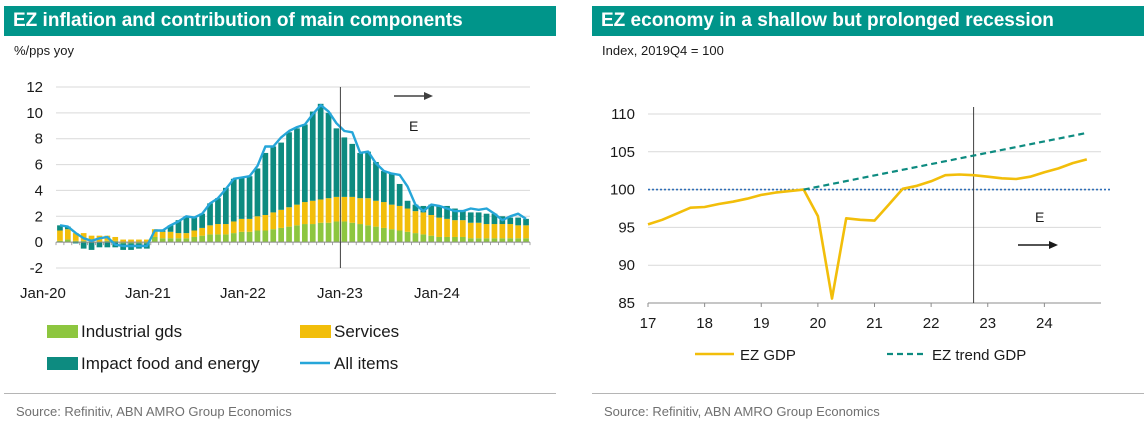 This screenshot has height=427, width=1148. What do you see at coordinates (1053, 245) in the screenshot?
I see `gdp-forecast-arrowhead` at bounding box center [1053, 245].